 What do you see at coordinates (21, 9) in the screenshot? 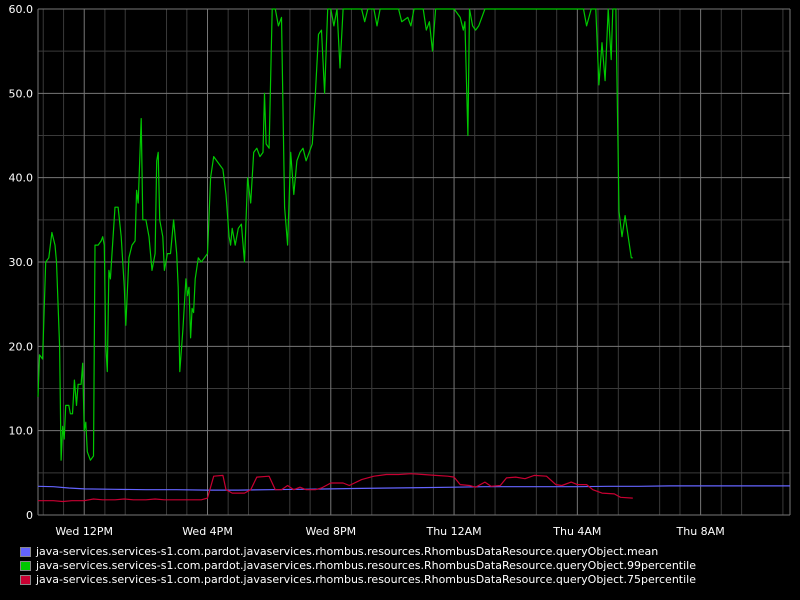
I see `y-tick-label: 60.0` at bounding box center [21, 9].